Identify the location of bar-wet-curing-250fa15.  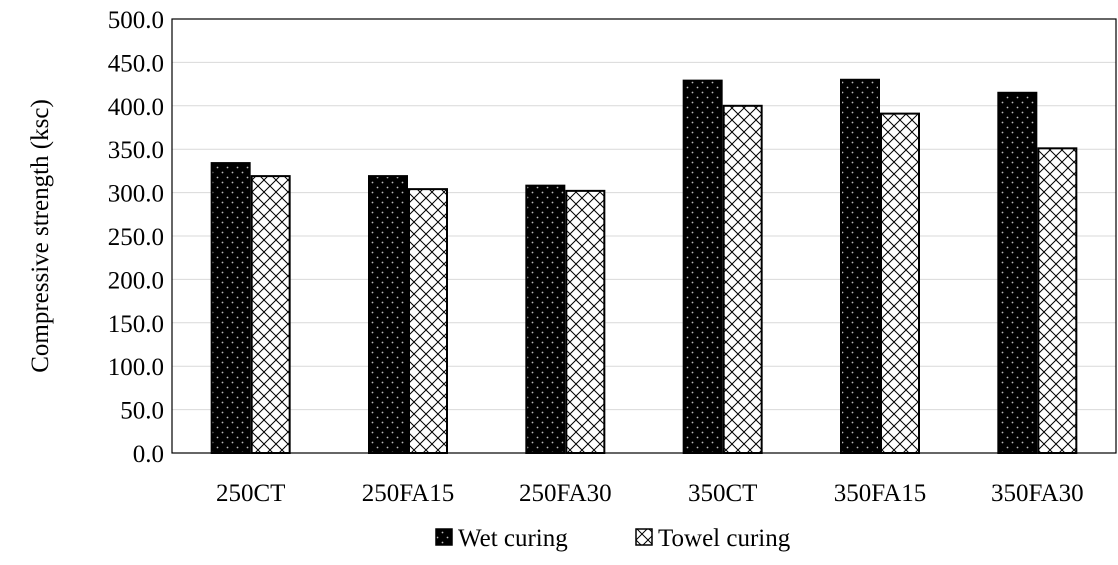
(388, 314).